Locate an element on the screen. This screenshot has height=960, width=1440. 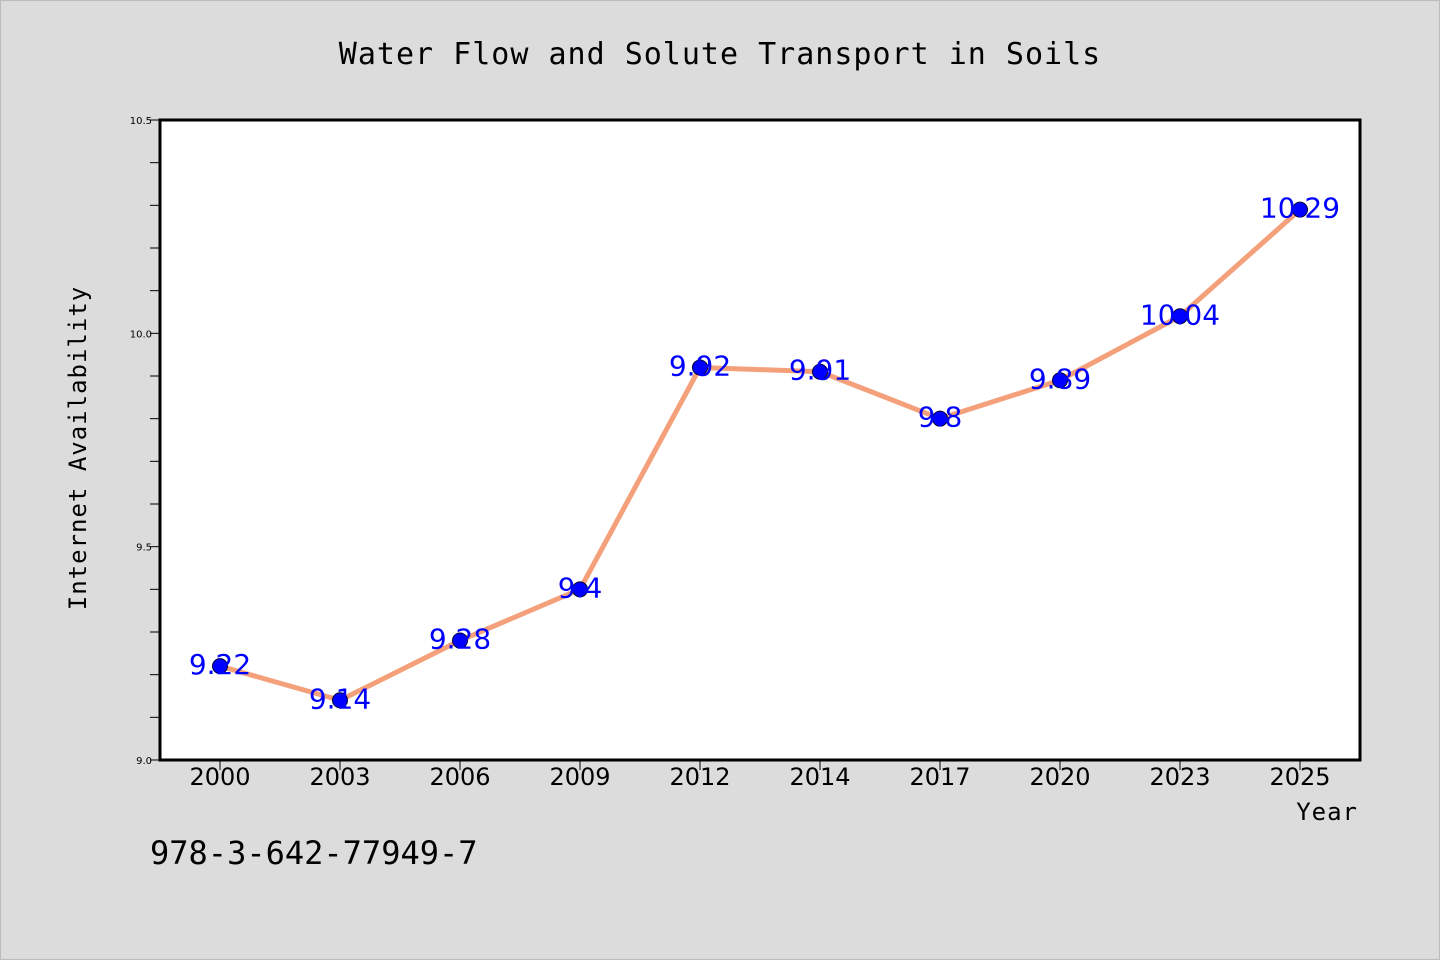
data-label: 9.22 is located at coordinates (220, 664).